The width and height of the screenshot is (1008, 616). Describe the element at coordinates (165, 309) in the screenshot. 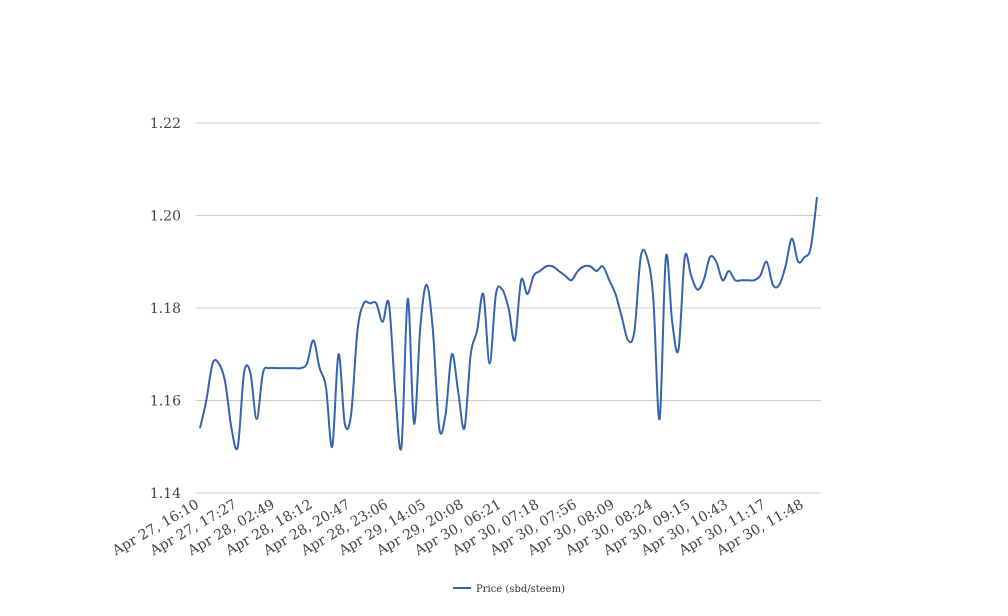

I see `y-tick-label: 1.18` at that location.